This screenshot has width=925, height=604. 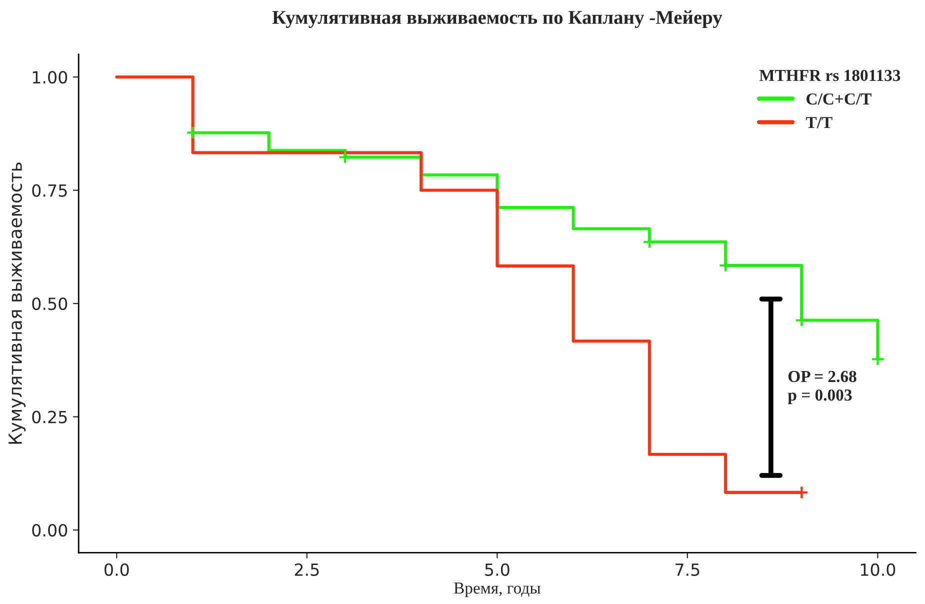 What do you see at coordinates (306, 569) in the screenshot?
I see `x-tick-label: 2.5` at bounding box center [306, 569].